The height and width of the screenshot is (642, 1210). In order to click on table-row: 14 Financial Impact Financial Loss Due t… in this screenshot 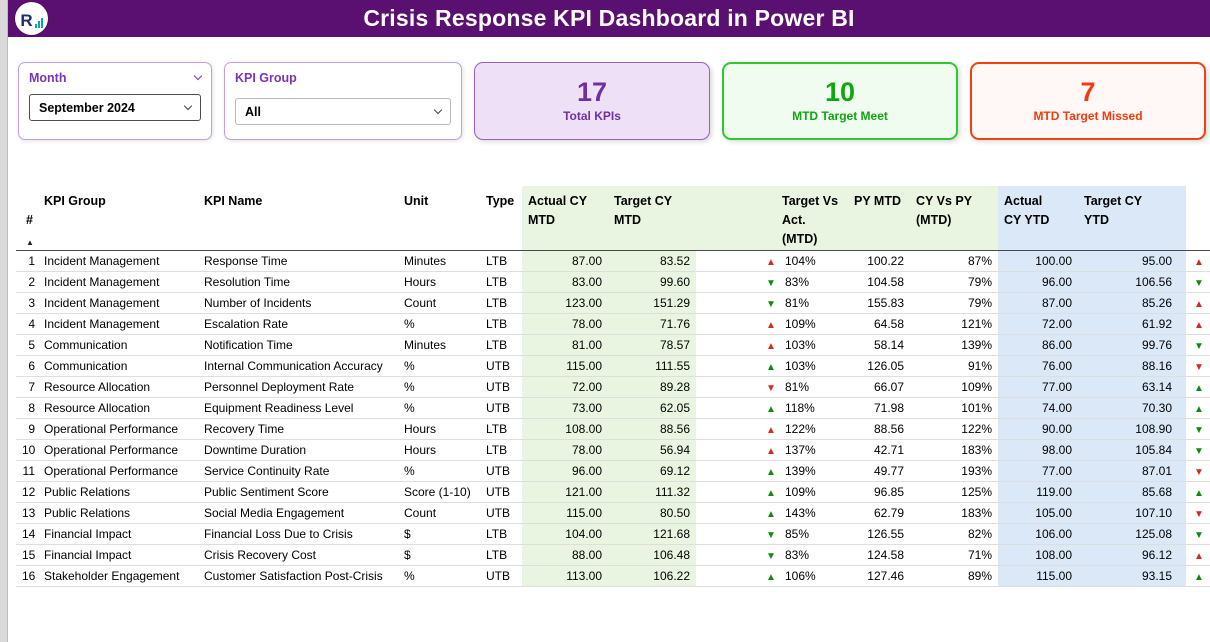, I will do `click(613, 534)`.